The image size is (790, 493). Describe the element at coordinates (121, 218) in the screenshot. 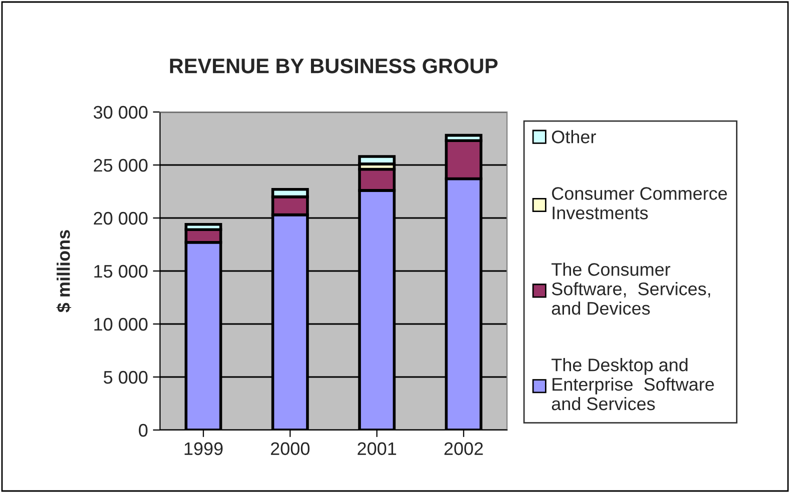

I see `y-tick-label: 20 000` at that location.